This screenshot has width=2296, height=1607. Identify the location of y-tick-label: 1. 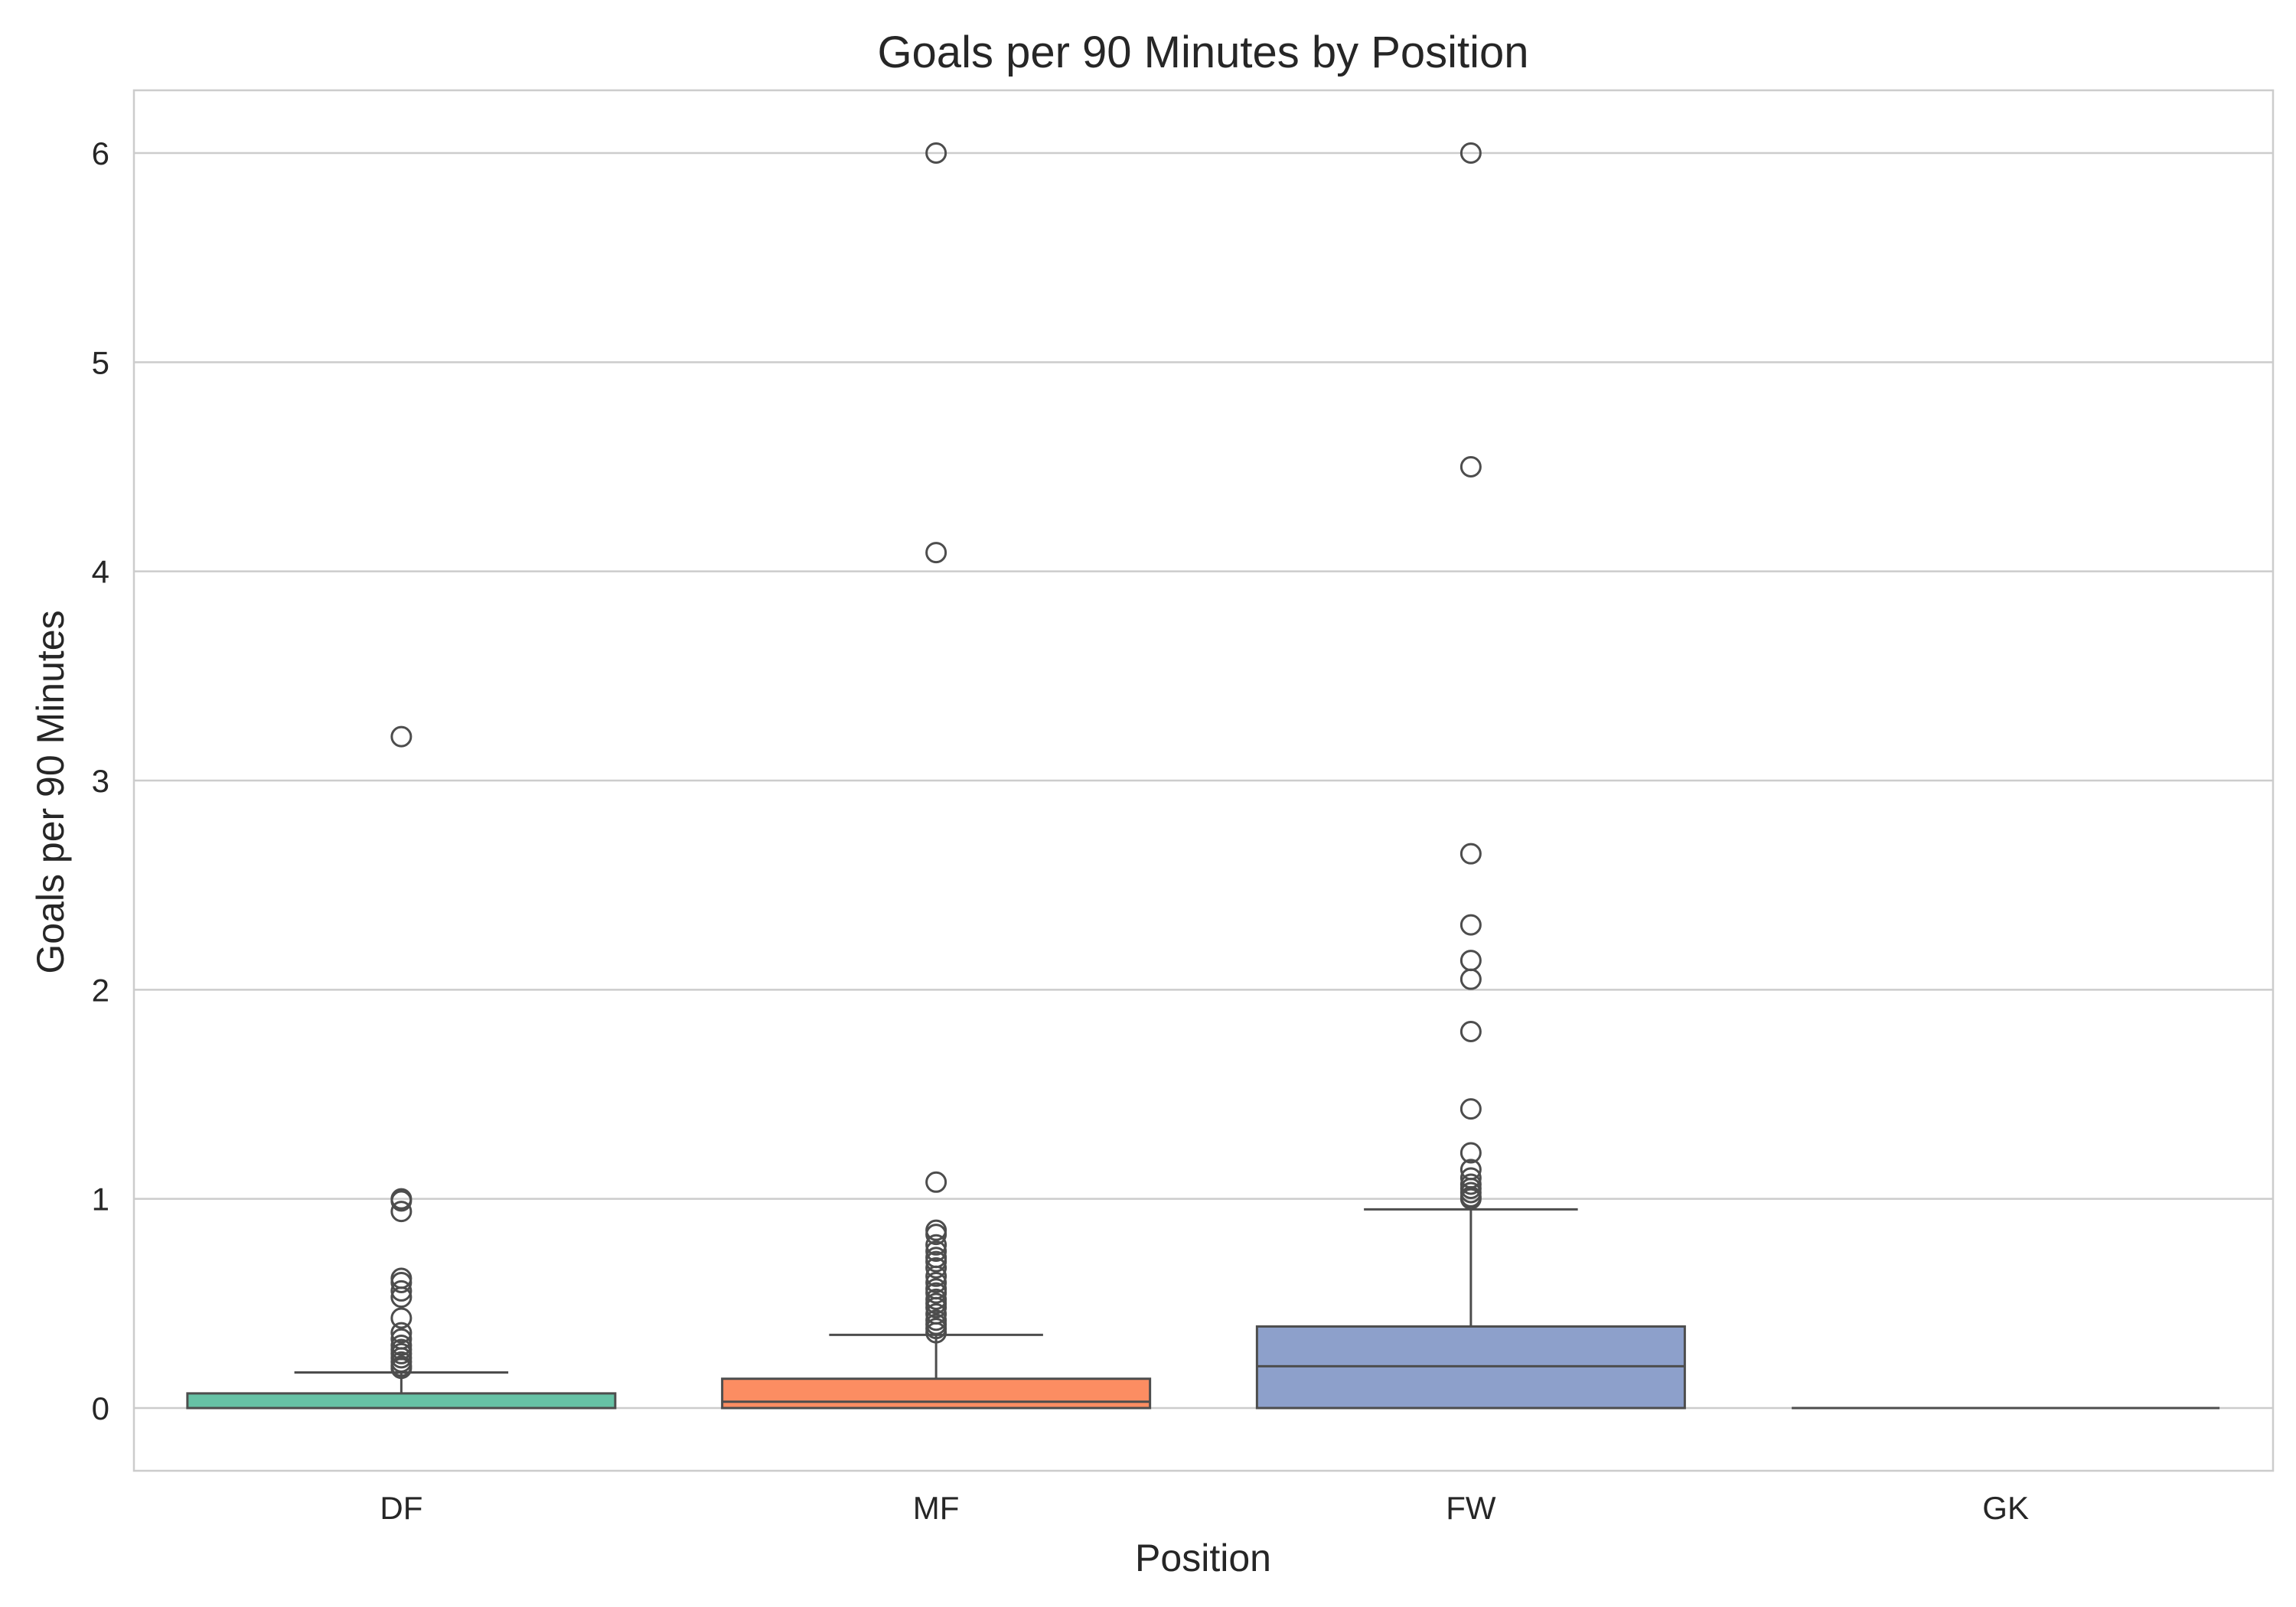
(100, 1199).